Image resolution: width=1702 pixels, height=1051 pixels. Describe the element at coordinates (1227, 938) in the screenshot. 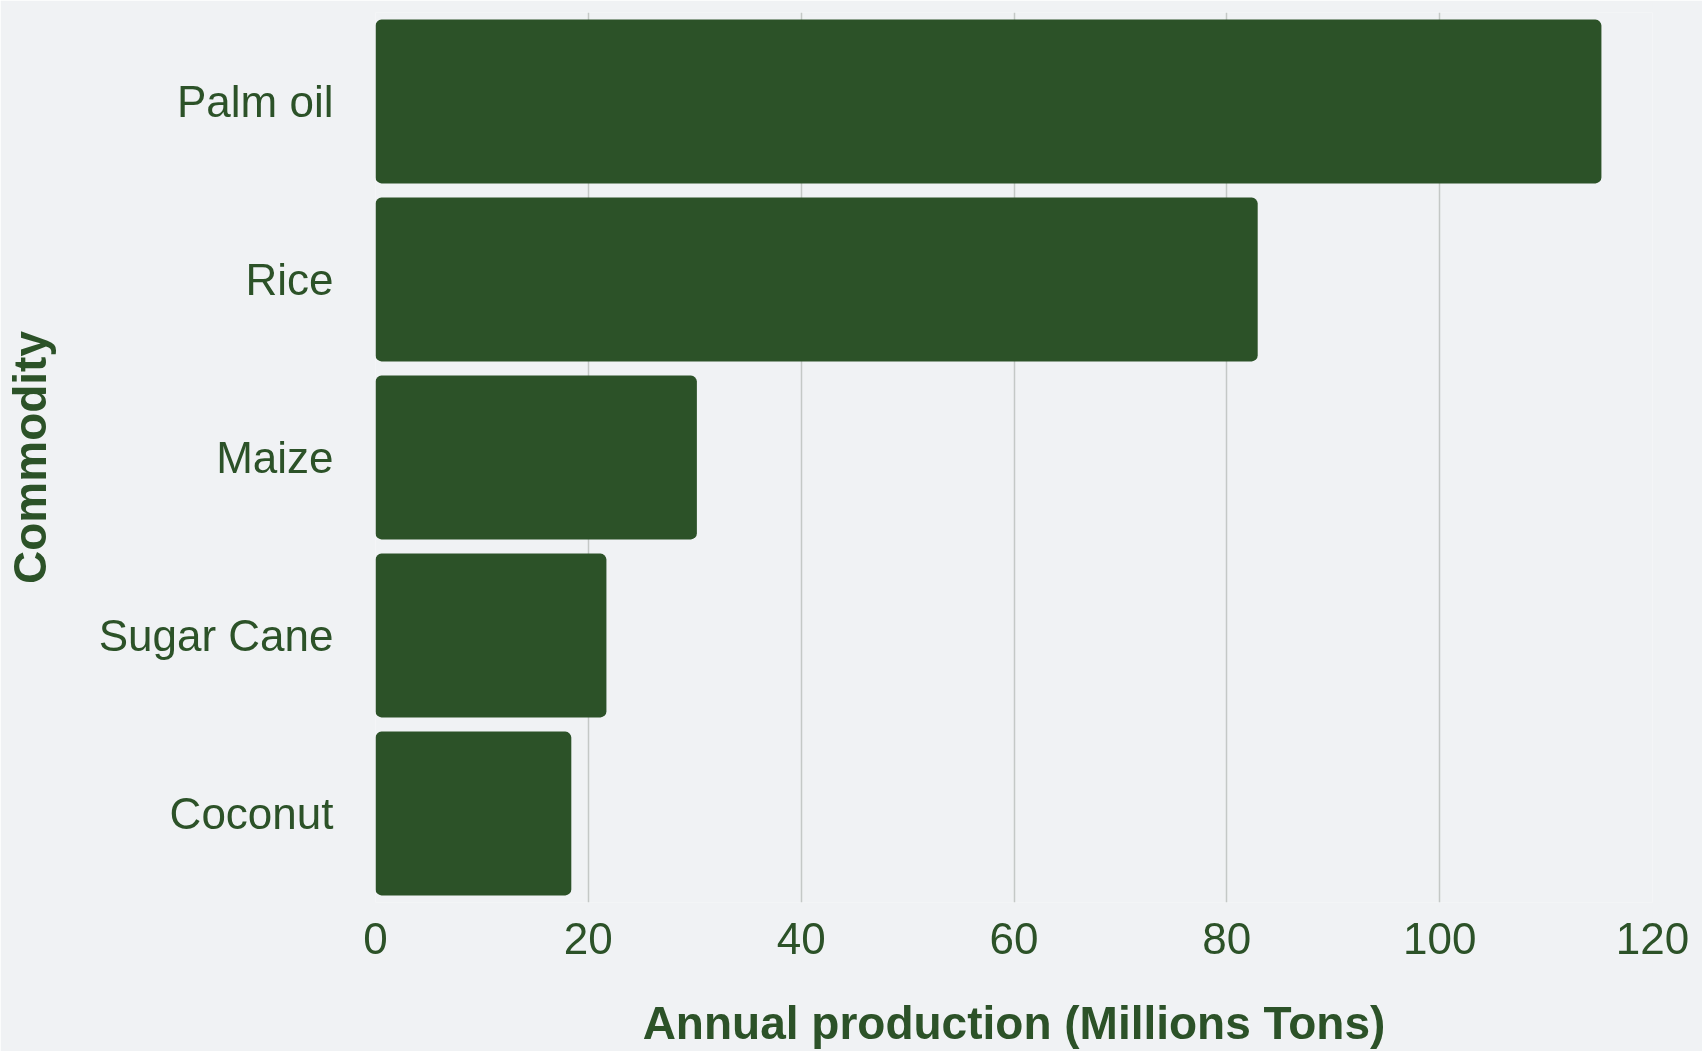

I see `x-tick-label: 80` at that location.